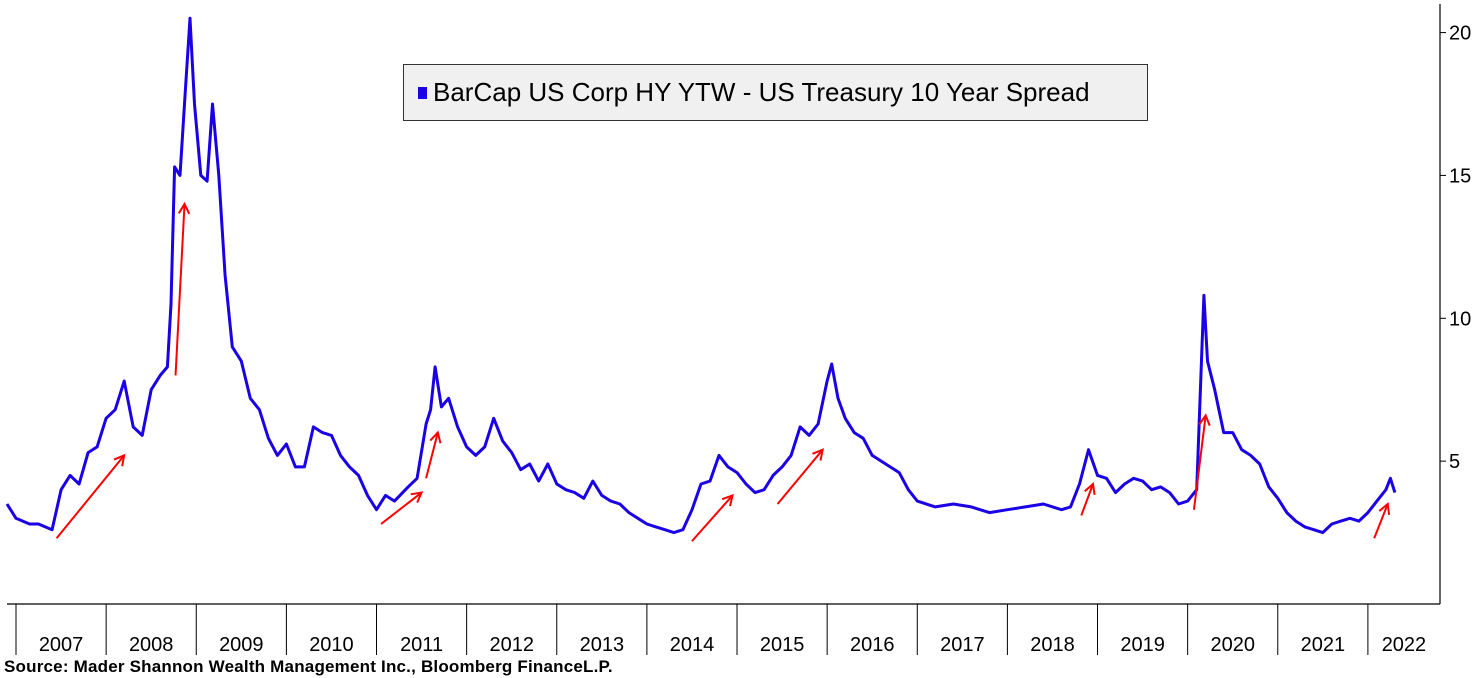 This screenshot has width=1478, height=678. I want to click on y-tick-label: 10, so click(1460, 319).